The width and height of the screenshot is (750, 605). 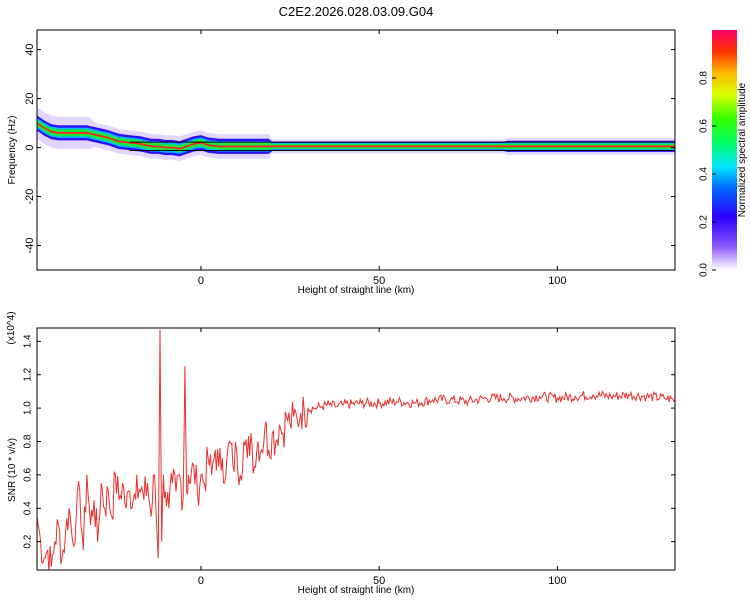 What do you see at coordinates (704, 174) in the screenshot?
I see `colorbar-tick-label: 0.4` at bounding box center [704, 174].